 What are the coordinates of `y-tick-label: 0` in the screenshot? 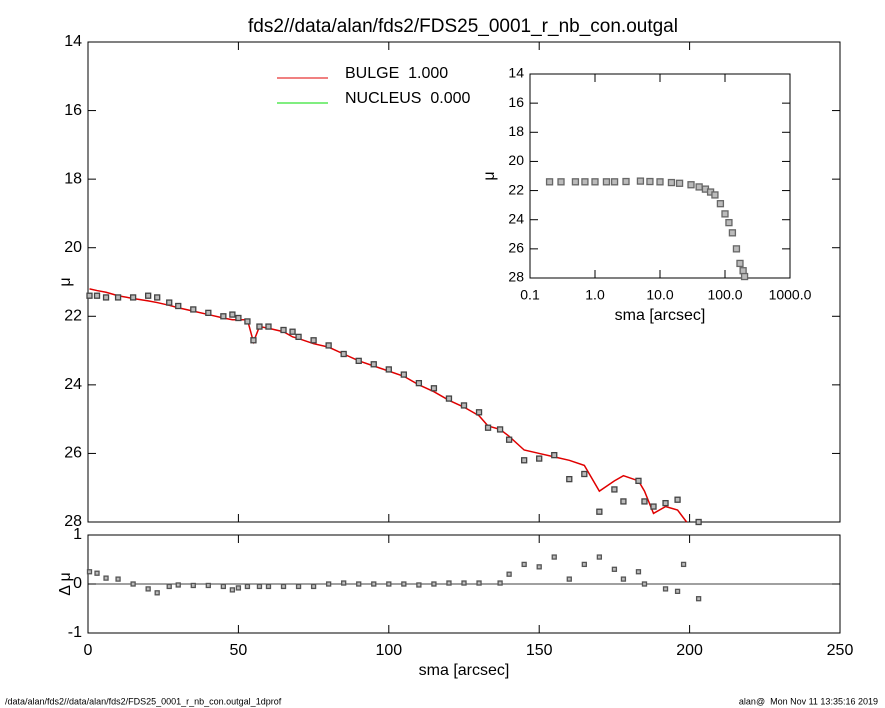 It's located at (77, 583).